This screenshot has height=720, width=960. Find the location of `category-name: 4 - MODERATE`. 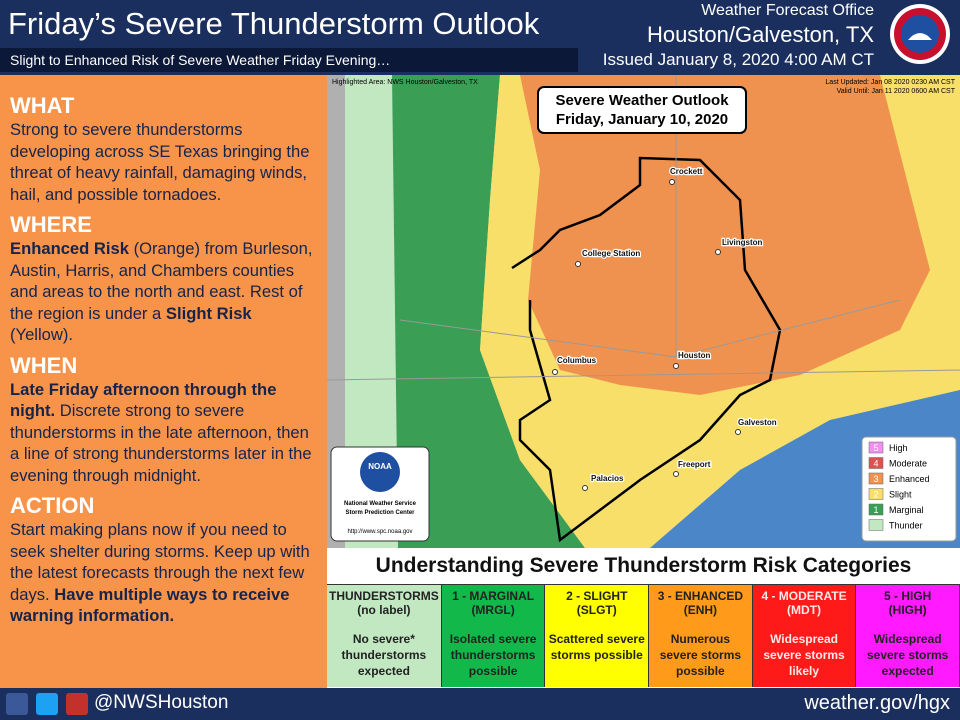

category-name: 4 - MODERATE is located at coordinates (804, 596).